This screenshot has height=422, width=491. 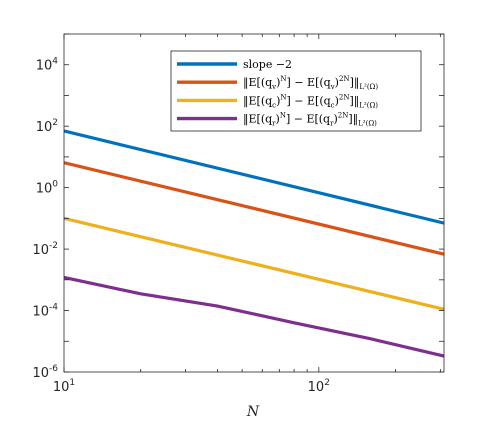 What do you see at coordinates (267, 64) in the screenshot?
I see `legend-label-1: slope −2` at bounding box center [267, 64].